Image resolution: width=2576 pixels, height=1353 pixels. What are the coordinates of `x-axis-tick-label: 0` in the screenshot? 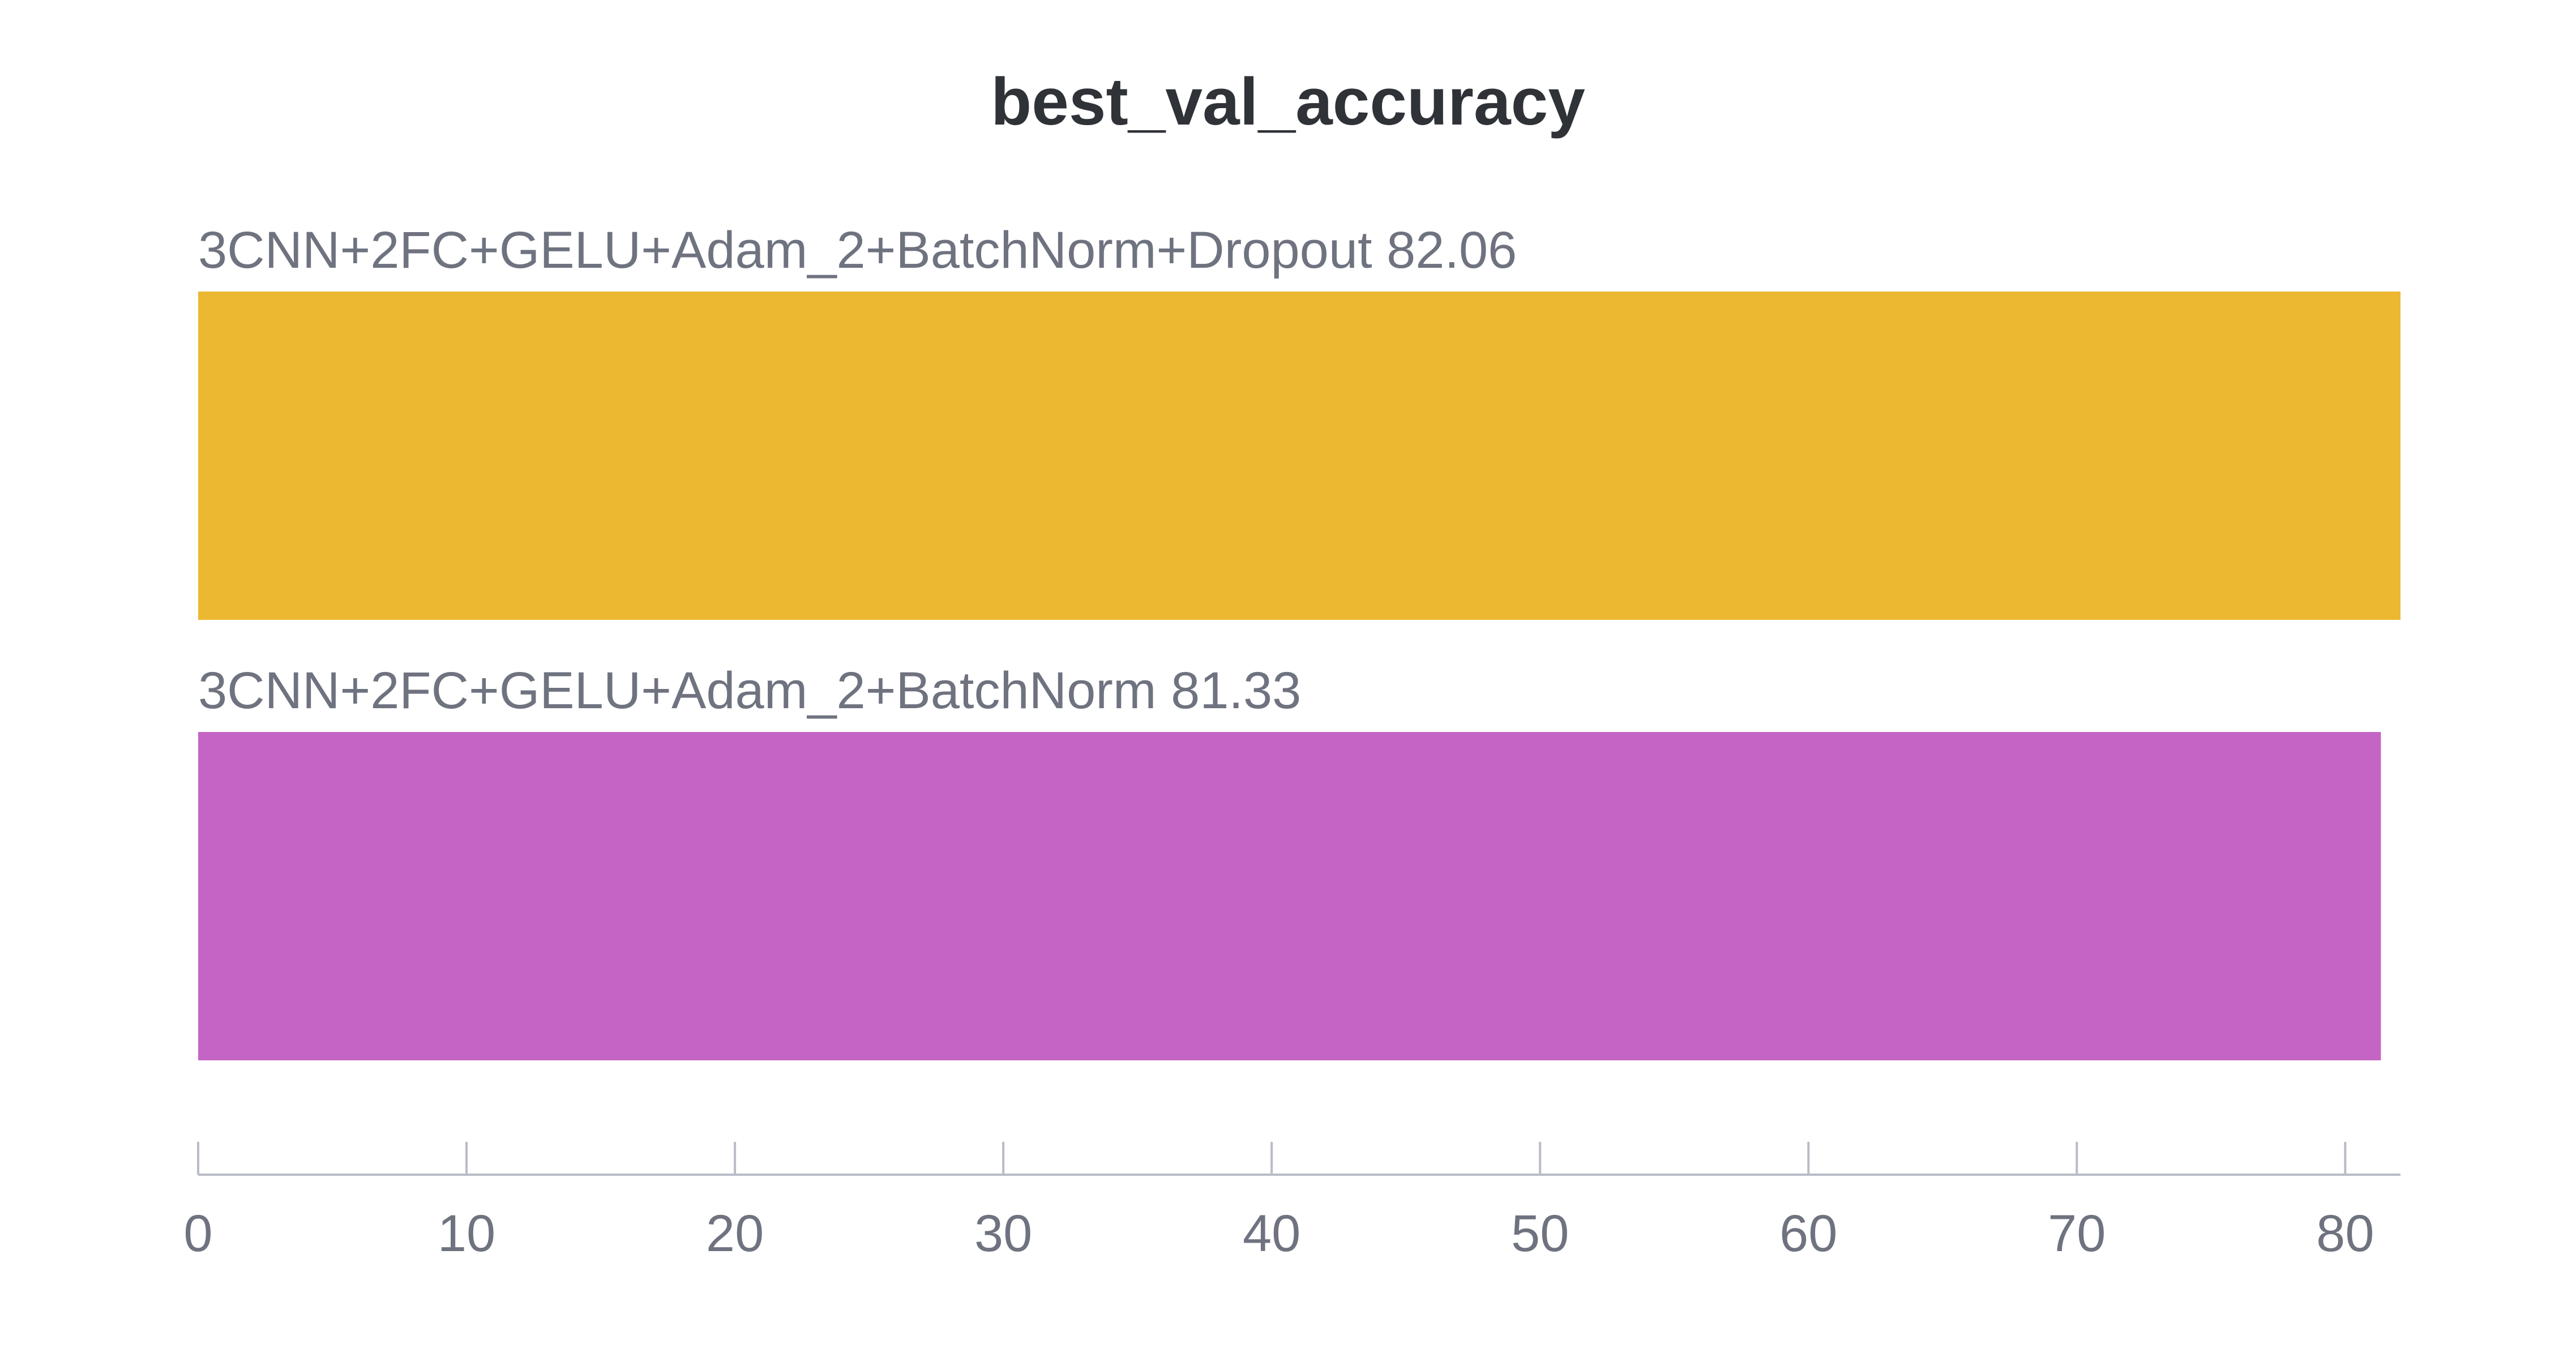 It's located at (197, 1234).